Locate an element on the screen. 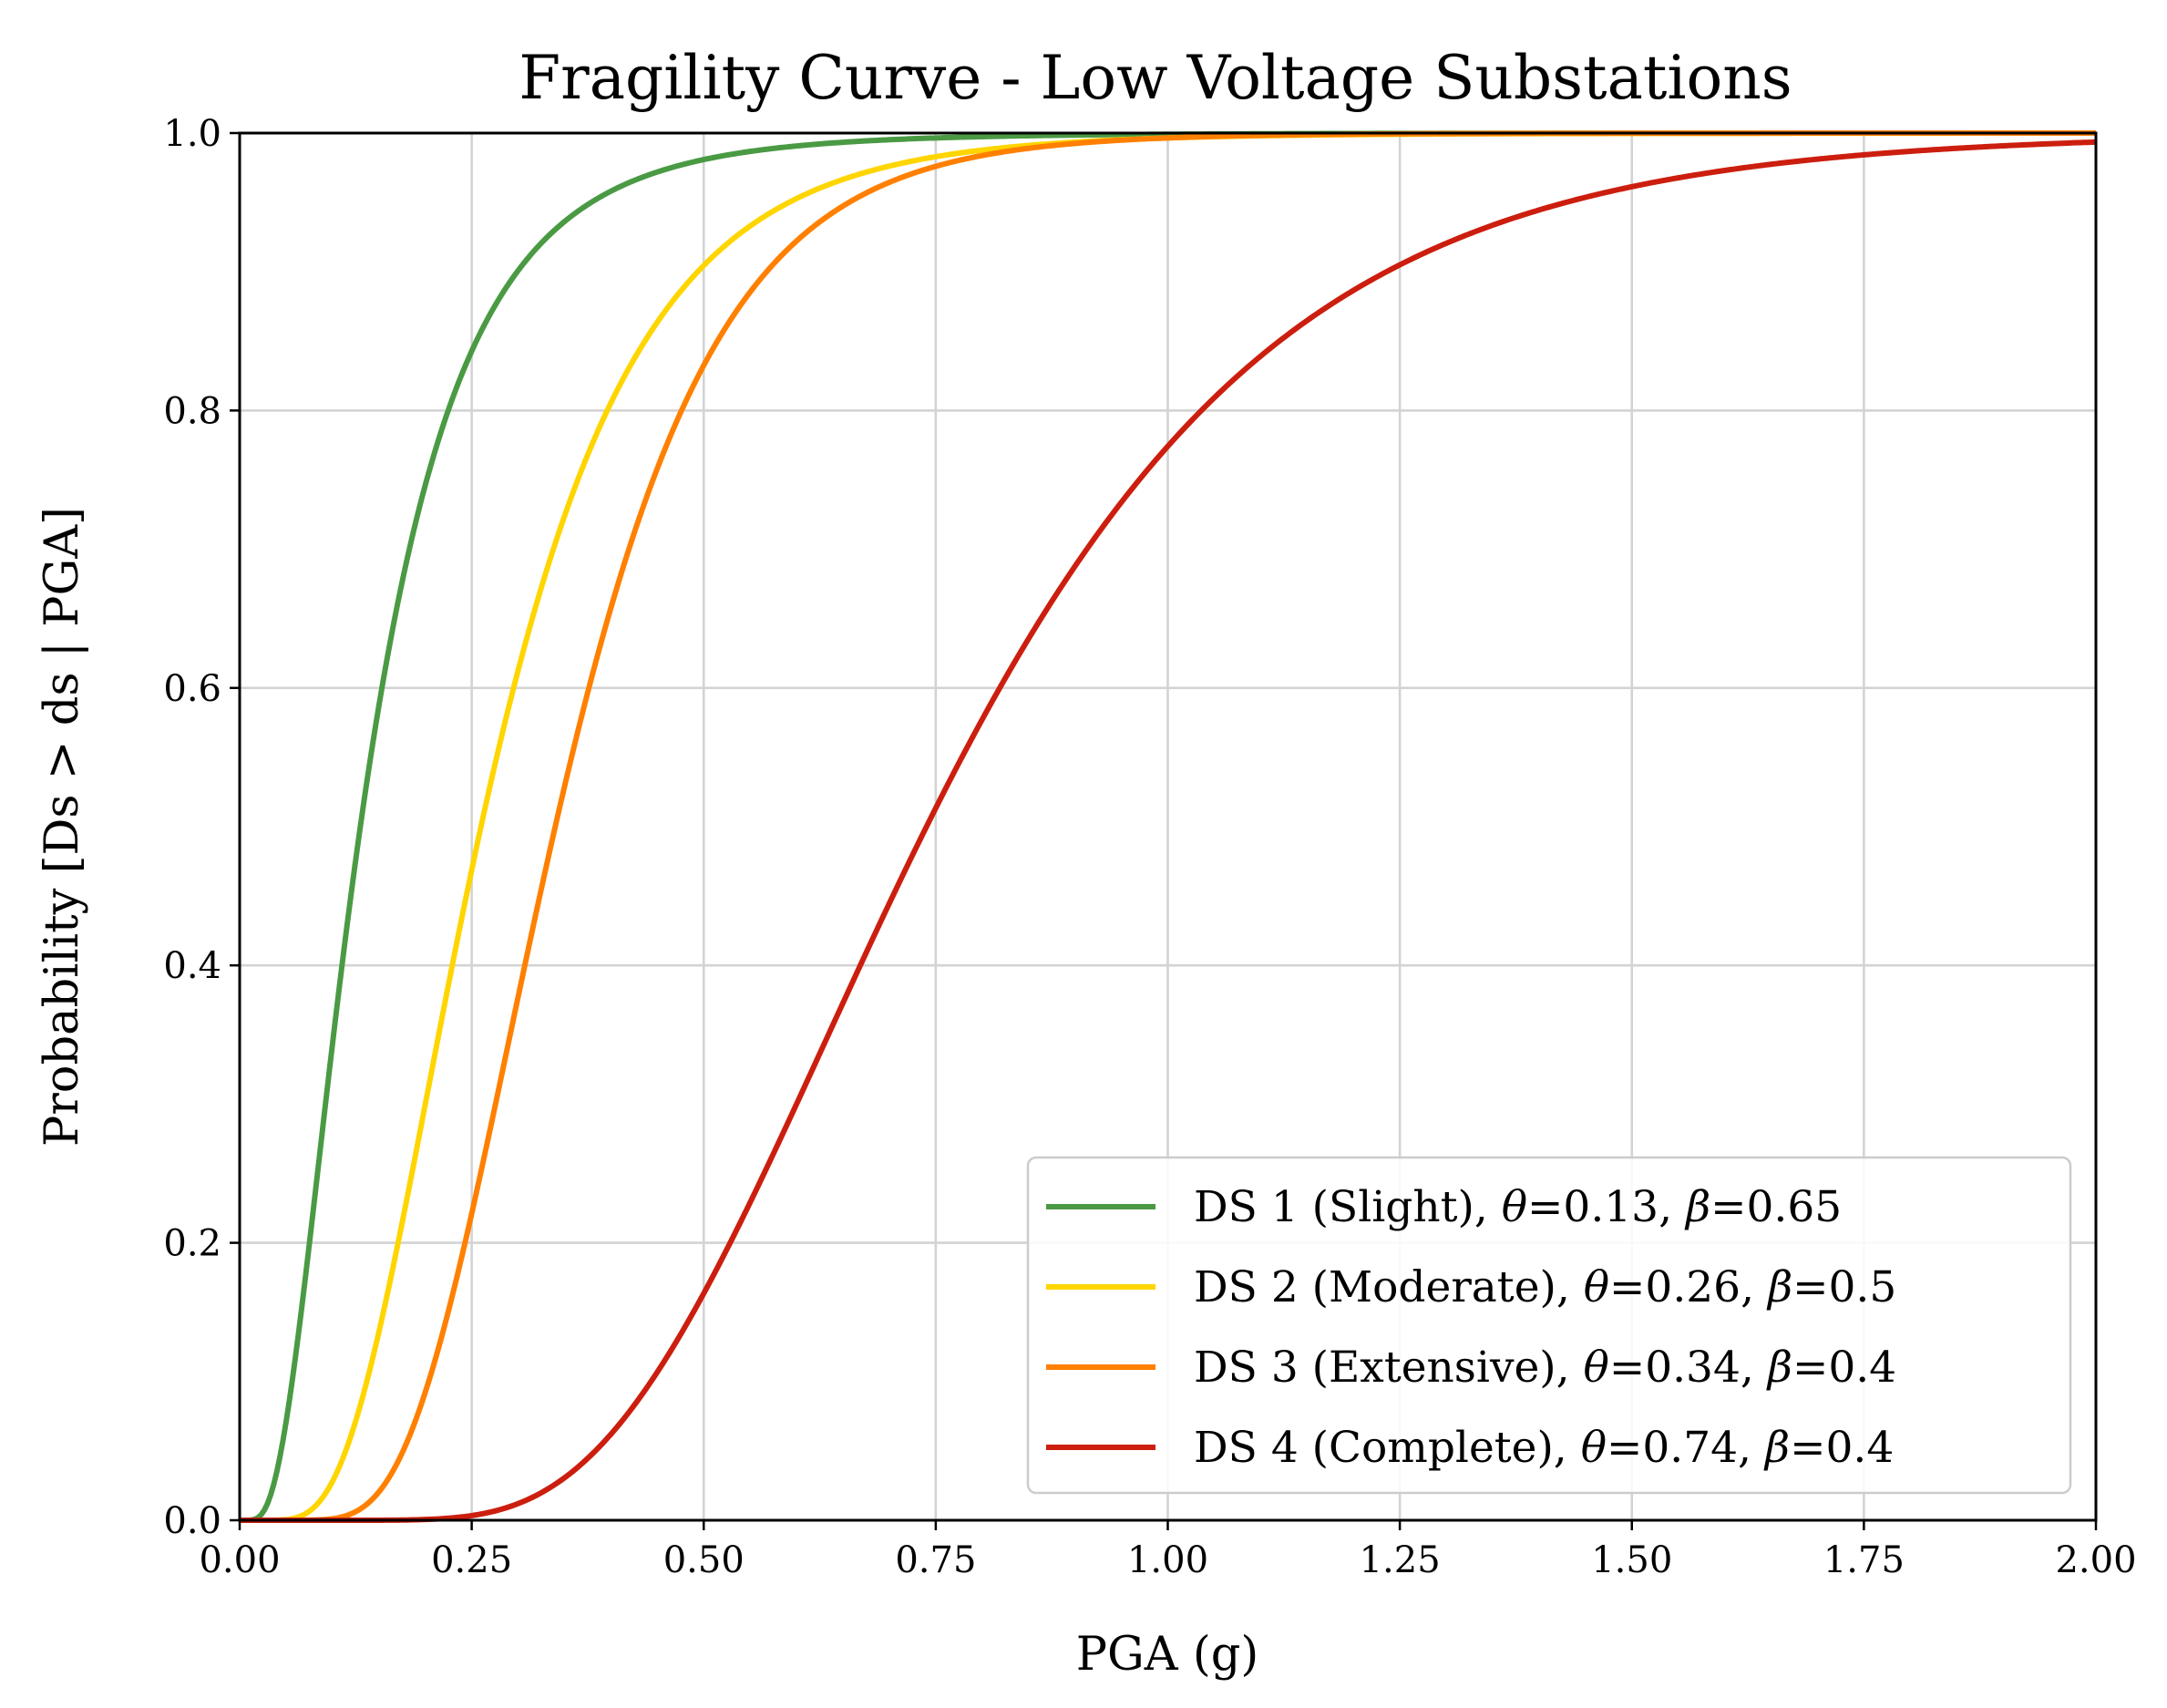 The width and height of the screenshot is (2167, 1708). y-tick-label: 0.0 is located at coordinates (192, 1521).